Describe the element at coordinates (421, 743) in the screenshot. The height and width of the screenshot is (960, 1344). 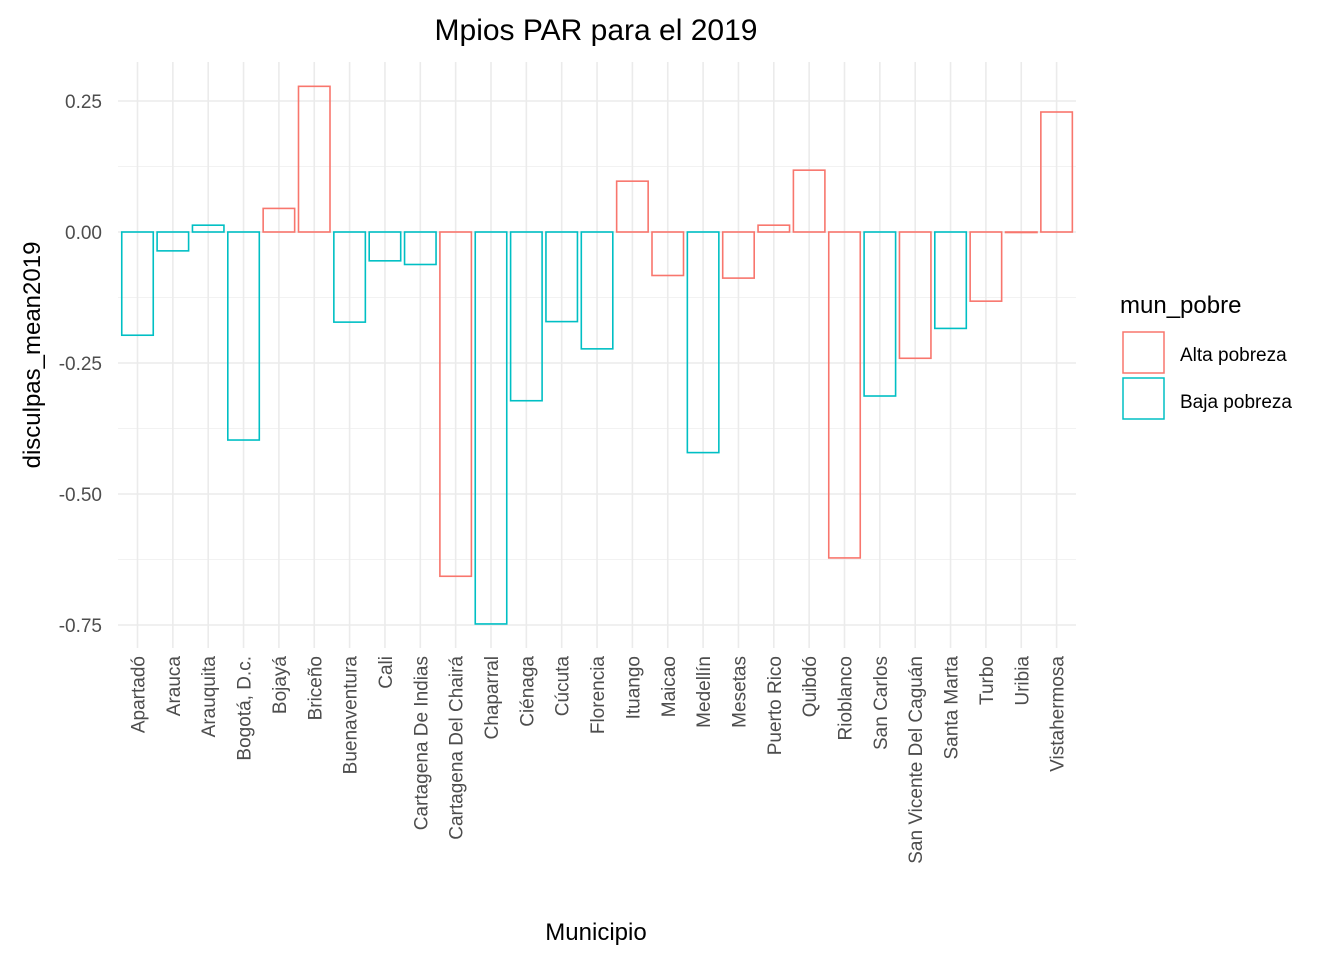
I see `x-tick-label: Cartagena De Indias` at that location.